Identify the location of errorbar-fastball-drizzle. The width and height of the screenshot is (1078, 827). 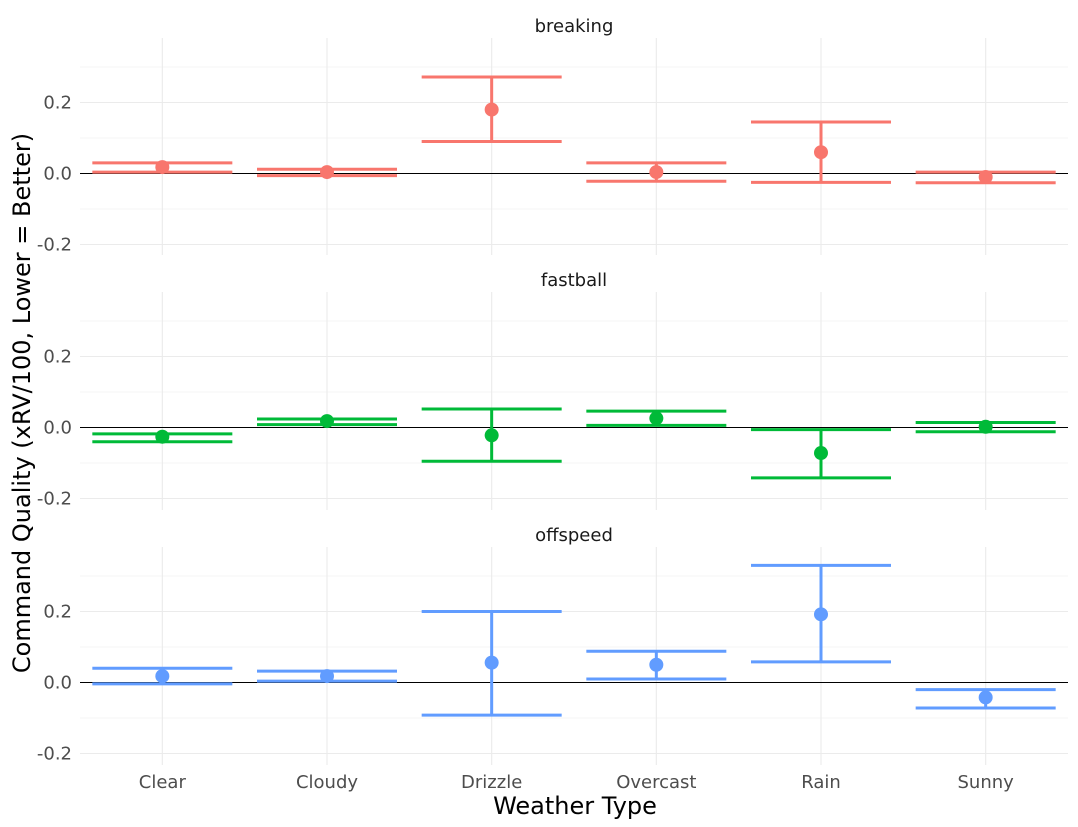
(491, 435).